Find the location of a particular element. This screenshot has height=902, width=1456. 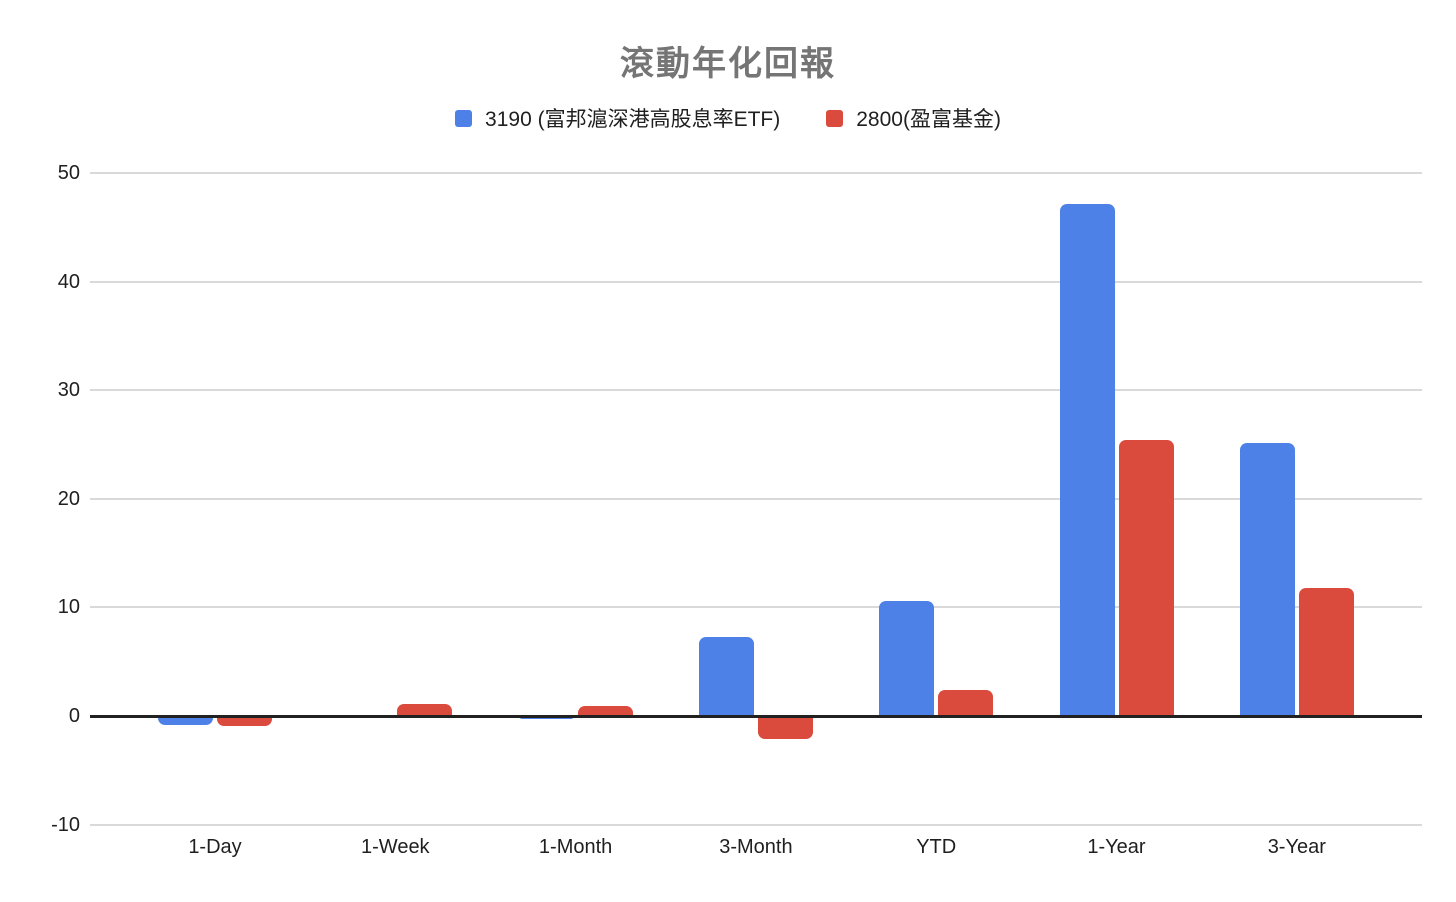

x-tick-label-3-month: 3-Month is located at coordinates (756, 847).